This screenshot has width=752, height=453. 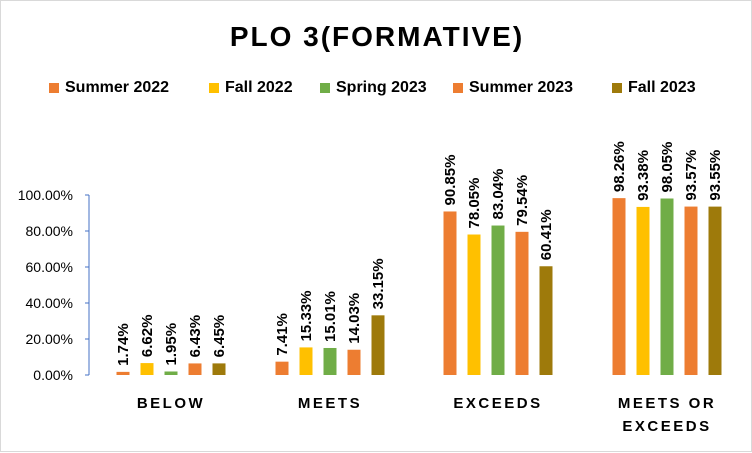 What do you see at coordinates (171, 344) in the screenshot?
I see `data-label: 1.95%` at bounding box center [171, 344].